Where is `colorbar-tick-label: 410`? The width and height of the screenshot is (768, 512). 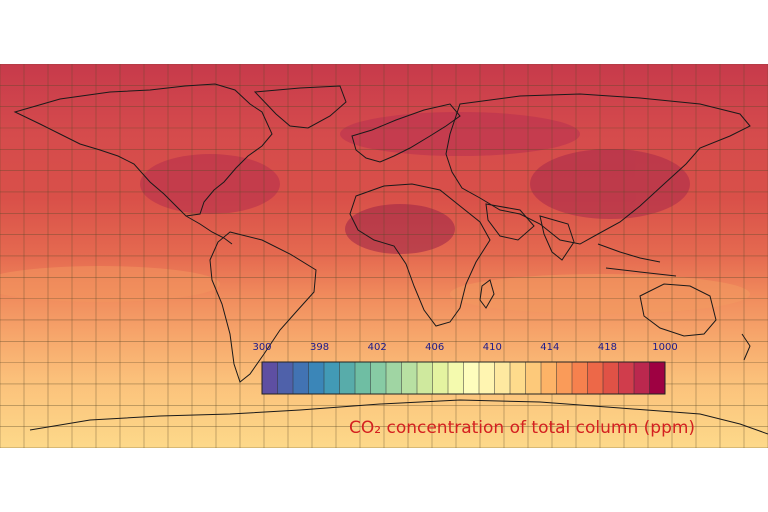 colorbar-tick-label: 410 is located at coordinates (492, 347).